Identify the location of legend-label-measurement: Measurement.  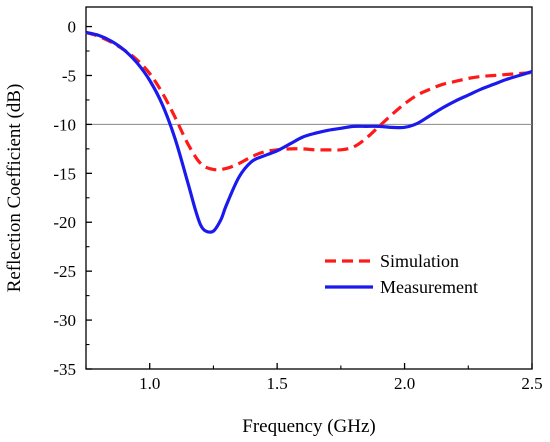
(429, 287).